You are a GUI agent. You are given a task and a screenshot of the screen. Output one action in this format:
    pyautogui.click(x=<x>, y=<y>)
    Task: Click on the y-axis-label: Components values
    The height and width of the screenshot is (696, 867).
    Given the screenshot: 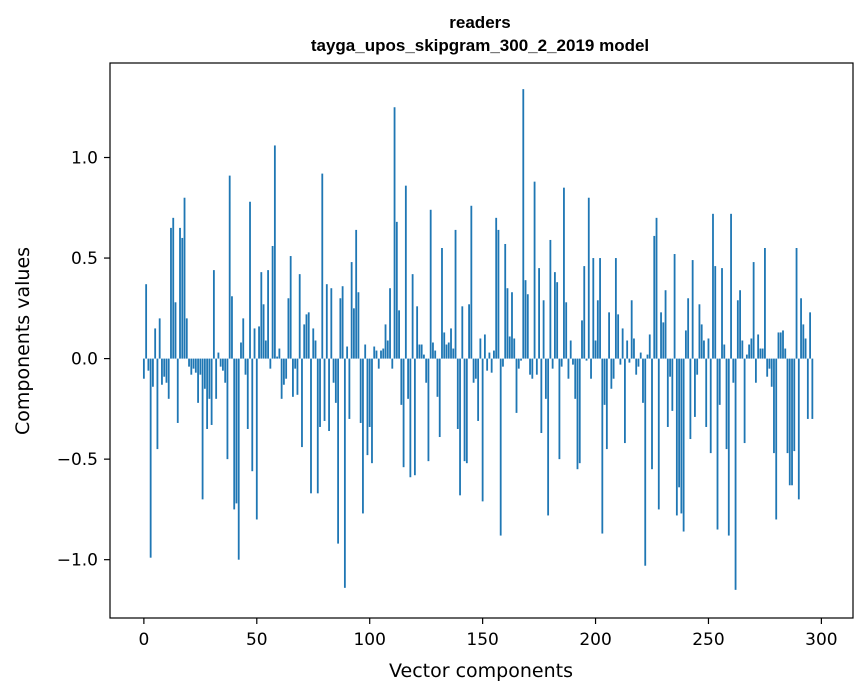 What is the action you would take?
    pyautogui.click(x=23, y=341)
    